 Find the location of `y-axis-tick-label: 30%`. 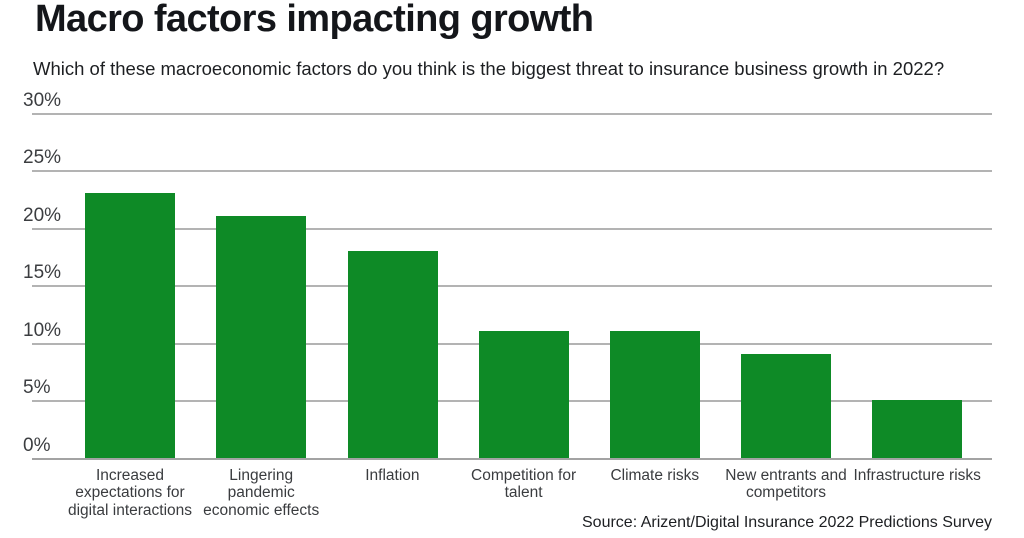

y-axis-tick-label: 30% is located at coordinates (42, 100).